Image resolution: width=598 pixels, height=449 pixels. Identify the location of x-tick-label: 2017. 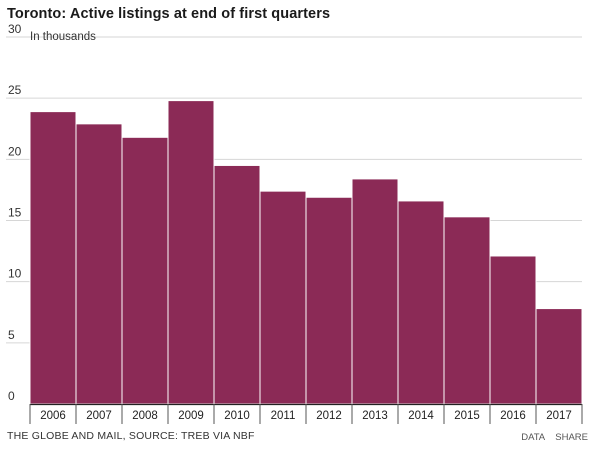
(559, 416).